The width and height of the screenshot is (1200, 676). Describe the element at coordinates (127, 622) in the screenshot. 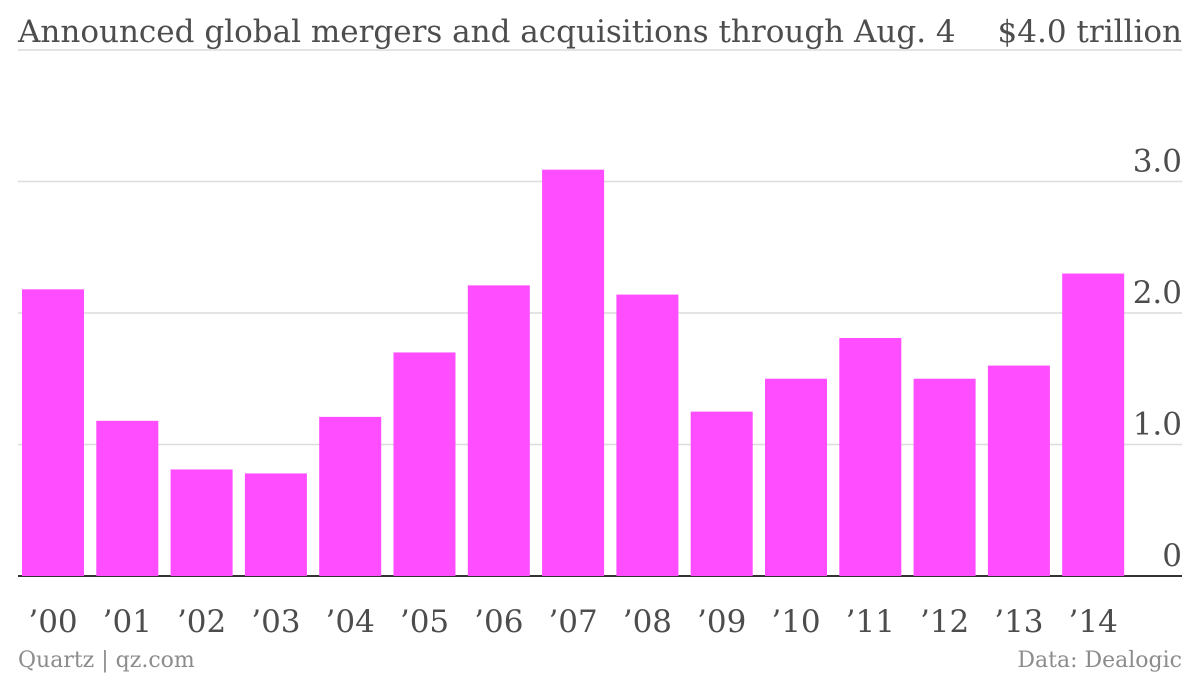

I see `x-tick-label: ’01` at that location.